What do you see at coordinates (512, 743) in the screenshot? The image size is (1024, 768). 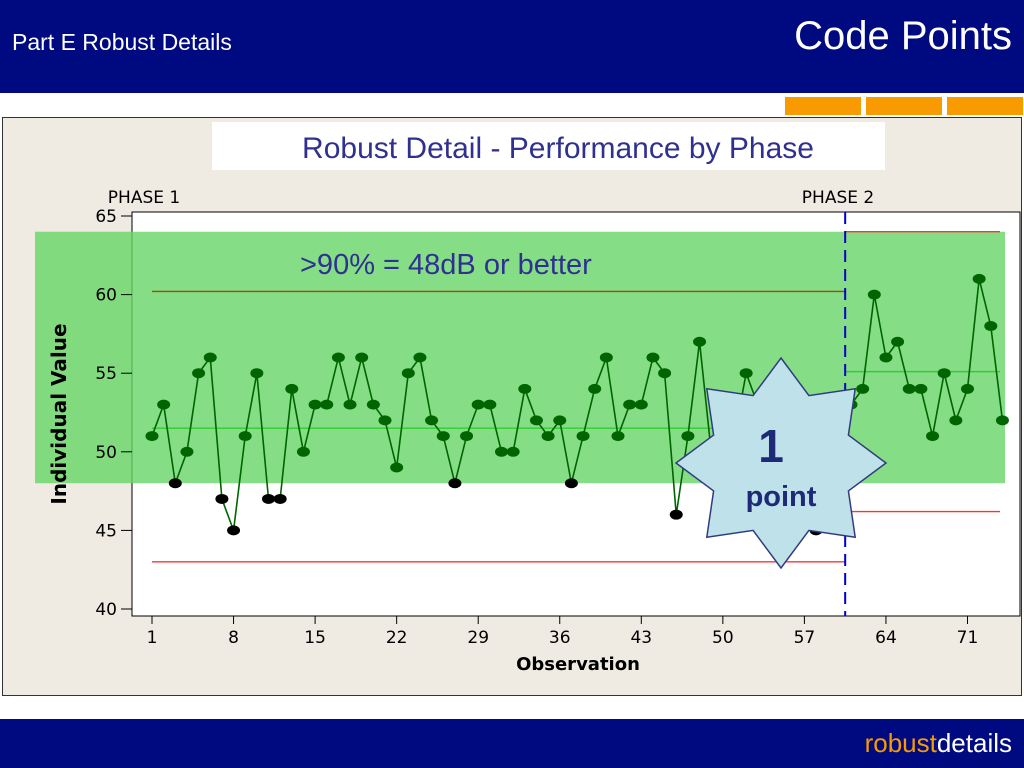 I see `footer-bar` at bounding box center [512, 743].